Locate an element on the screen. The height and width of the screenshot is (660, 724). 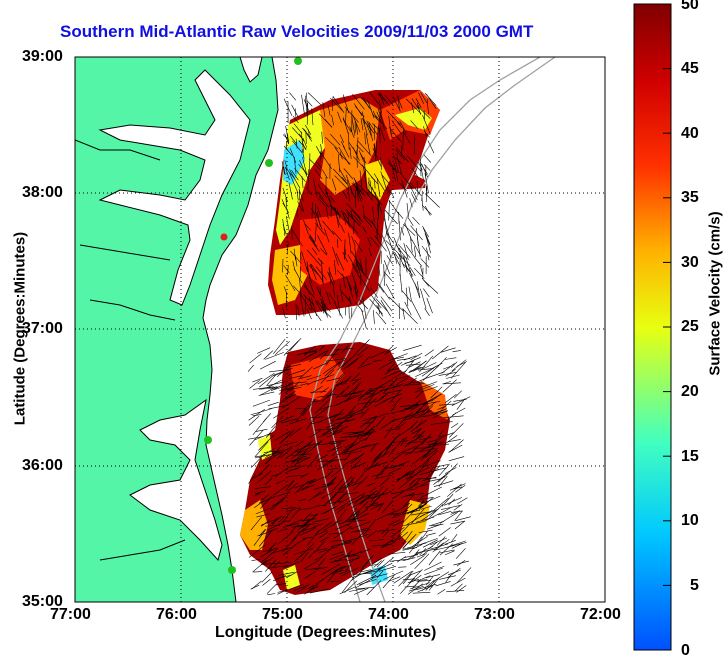
x-tick-label: 75:00 is located at coordinates (282, 615).